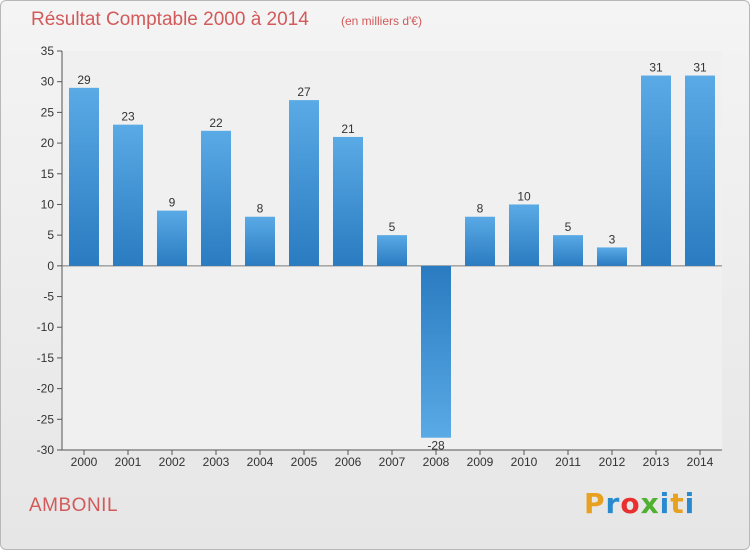 The image size is (750, 550). Describe the element at coordinates (630, 503) in the screenshot. I see `logo-letter: o` at that location.